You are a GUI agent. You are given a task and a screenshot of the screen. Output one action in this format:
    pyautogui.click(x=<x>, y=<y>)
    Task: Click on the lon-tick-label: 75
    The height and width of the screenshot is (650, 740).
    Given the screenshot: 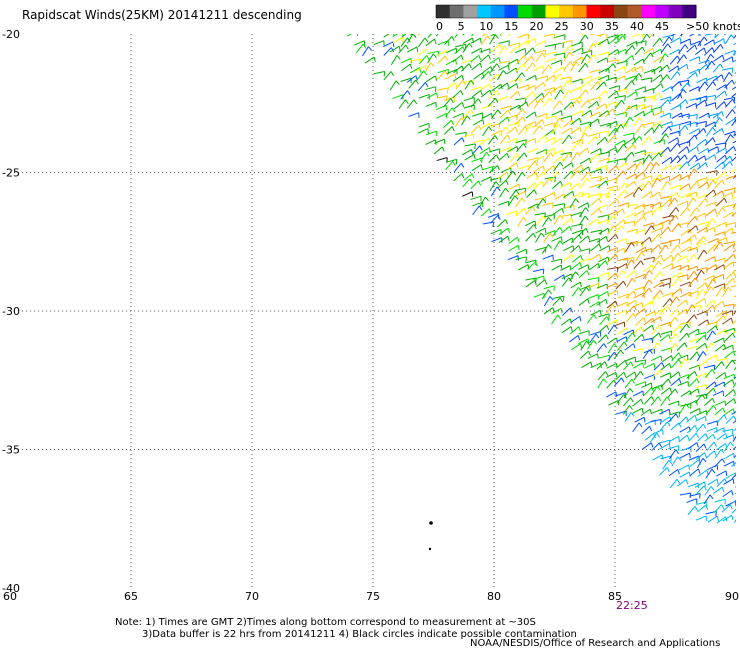 What is the action you would take?
    pyautogui.click(x=373, y=596)
    